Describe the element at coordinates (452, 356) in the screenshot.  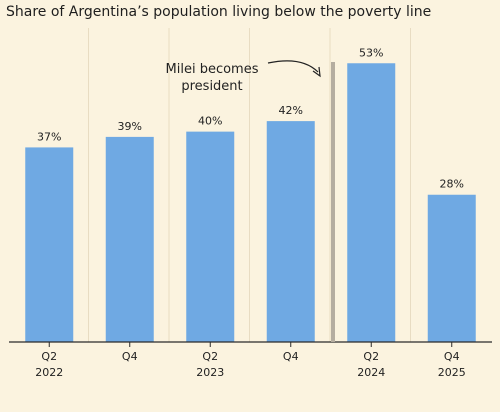
I see `x-tick-quarter-5: Q4` at that location.